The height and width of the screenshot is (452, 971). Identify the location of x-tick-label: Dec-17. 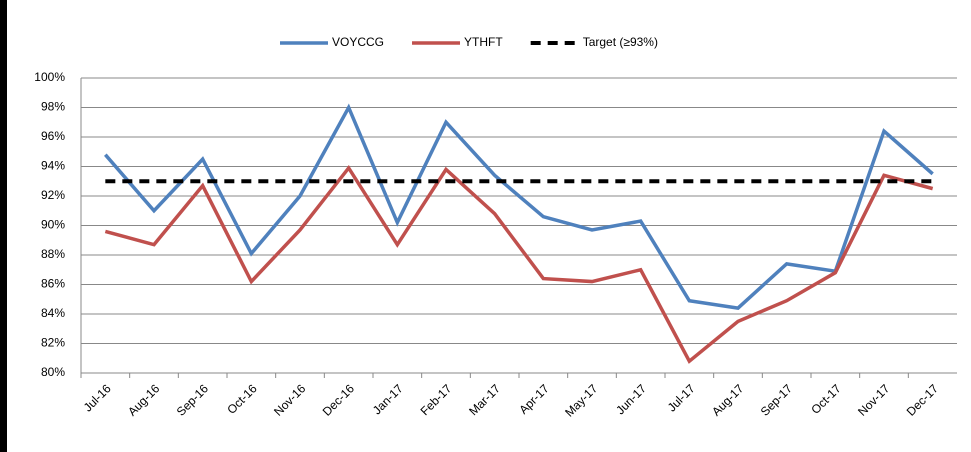
(922, 399).